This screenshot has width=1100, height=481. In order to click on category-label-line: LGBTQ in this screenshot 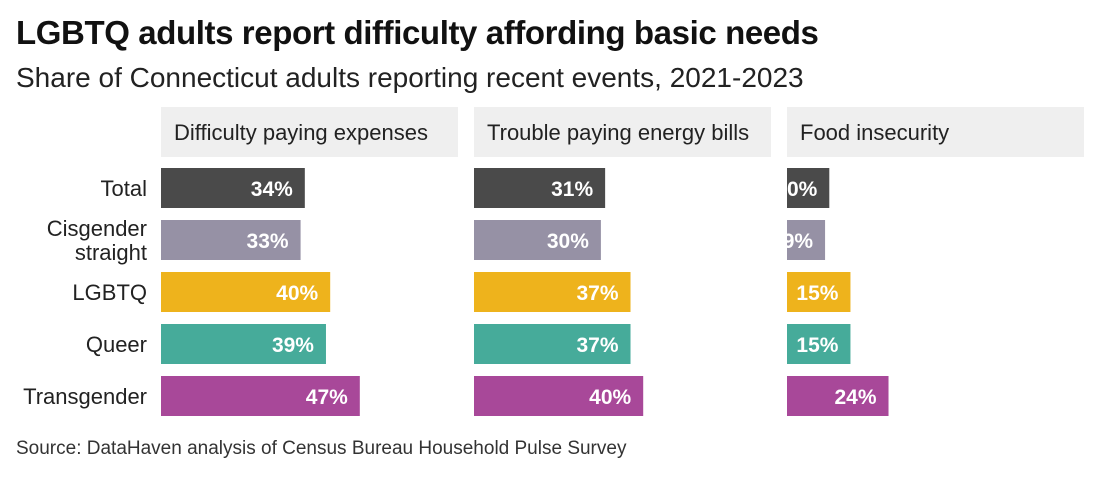, I will do `click(109, 292)`.